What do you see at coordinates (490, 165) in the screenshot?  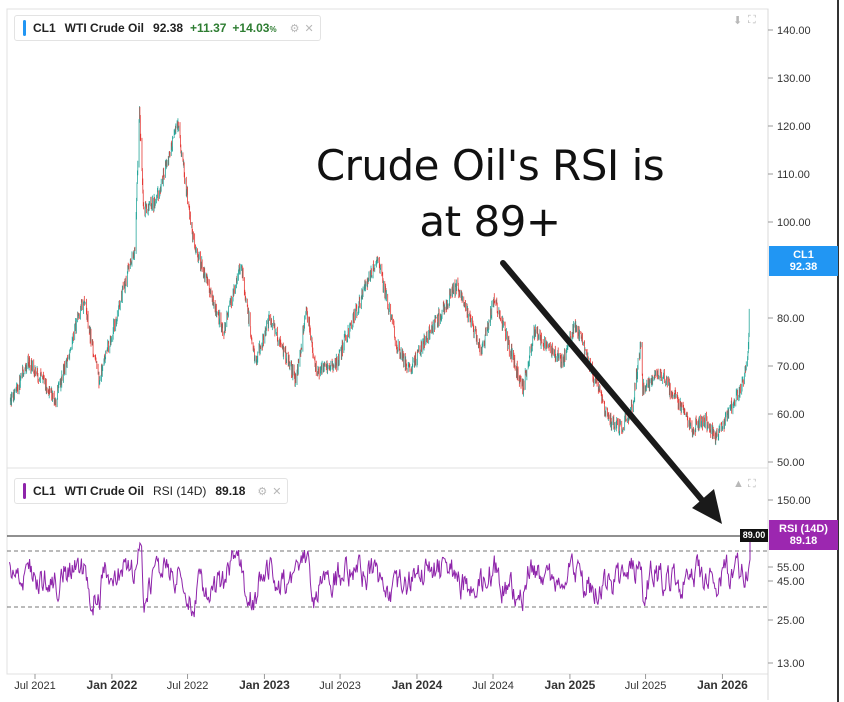 I see `annotation-line-1: Crude Oil's RSI is` at bounding box center [490, 165].